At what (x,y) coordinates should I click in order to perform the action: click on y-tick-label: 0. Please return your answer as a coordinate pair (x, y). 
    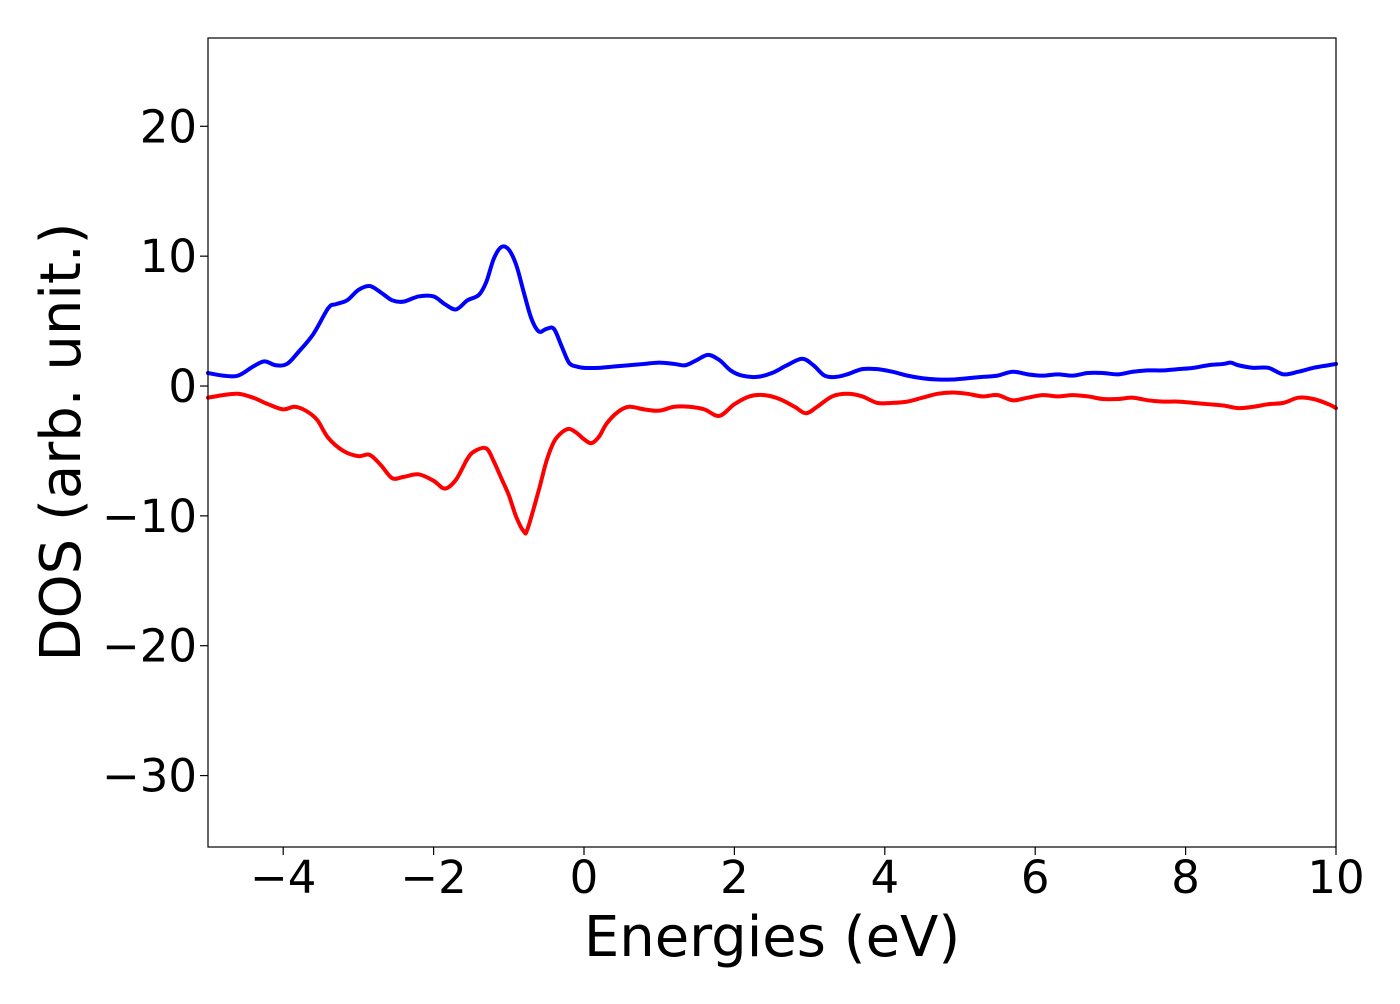
    Looking at the image, I should click on (182, 386).